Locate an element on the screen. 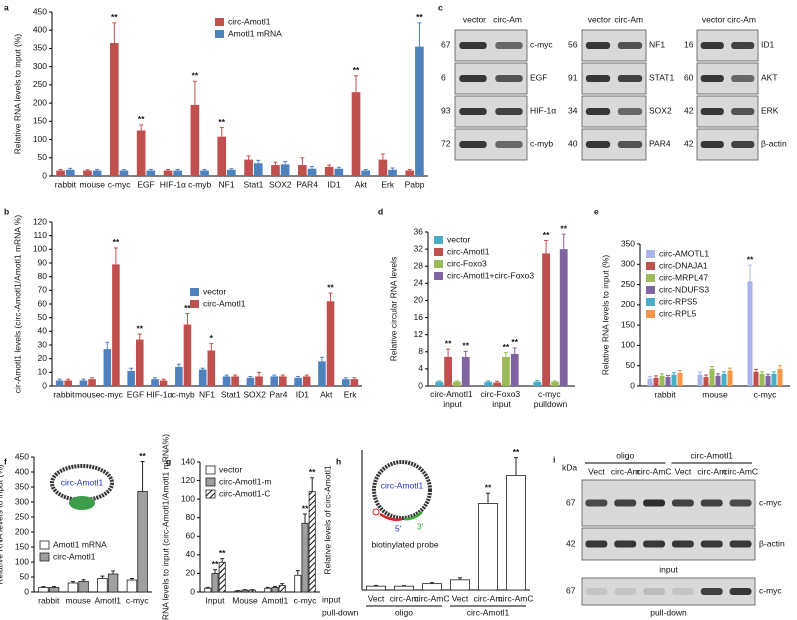 The width and height of the screenshot is (797, 620). group-label: oligo is located at coordinates (625, 455).